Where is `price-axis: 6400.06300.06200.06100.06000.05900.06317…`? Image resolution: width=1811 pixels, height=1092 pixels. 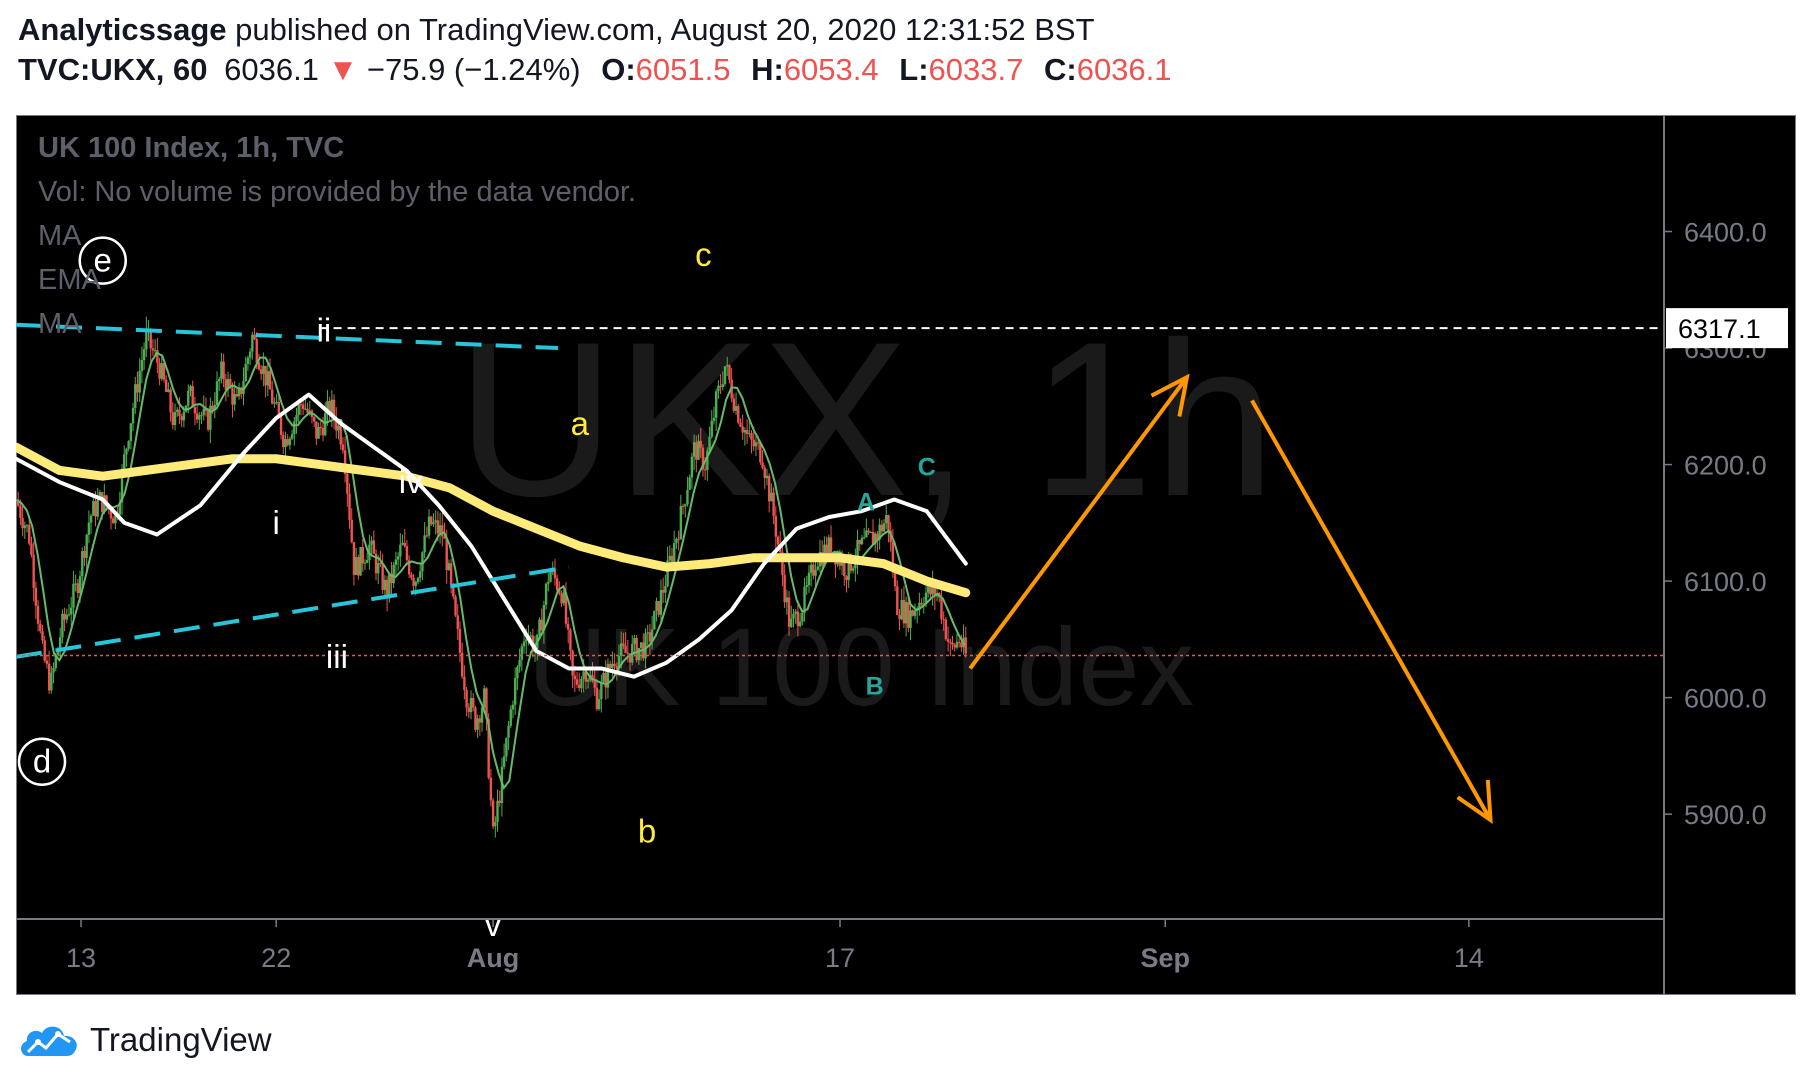 price-axis: 6400.06300.06200.06100.06000.05900.06317… is located at coordinates (1726, 524).